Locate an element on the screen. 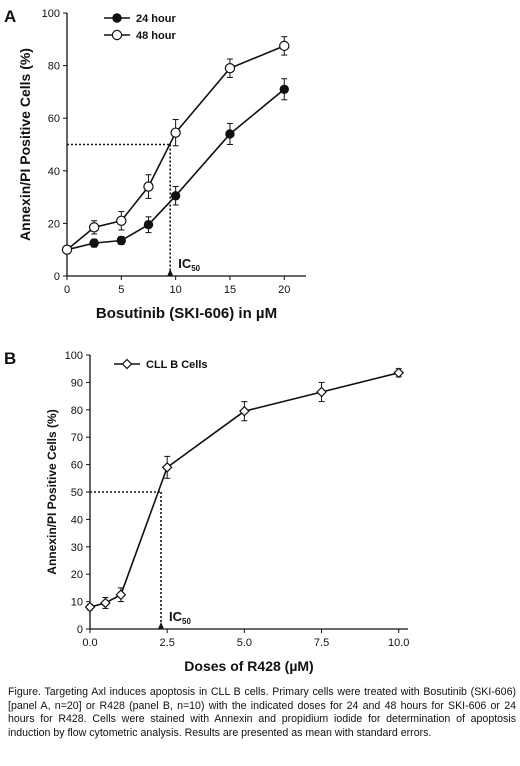 This screenshot has width=520, height=766. series-48-hour is located at coordinates (175, 145).